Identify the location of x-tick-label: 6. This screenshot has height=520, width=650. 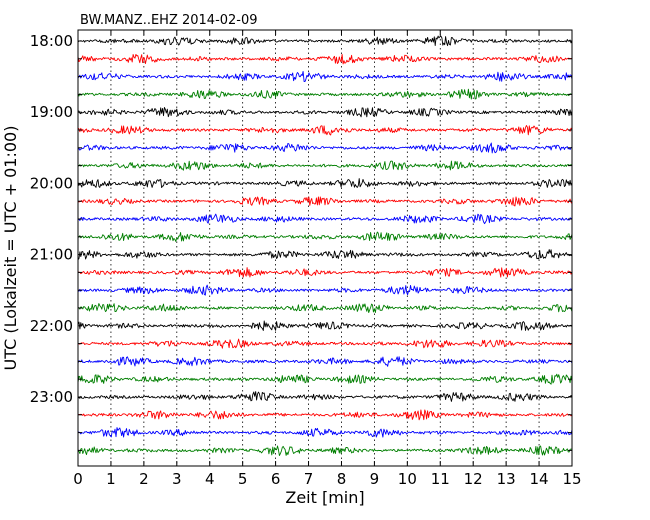
(276, 479).